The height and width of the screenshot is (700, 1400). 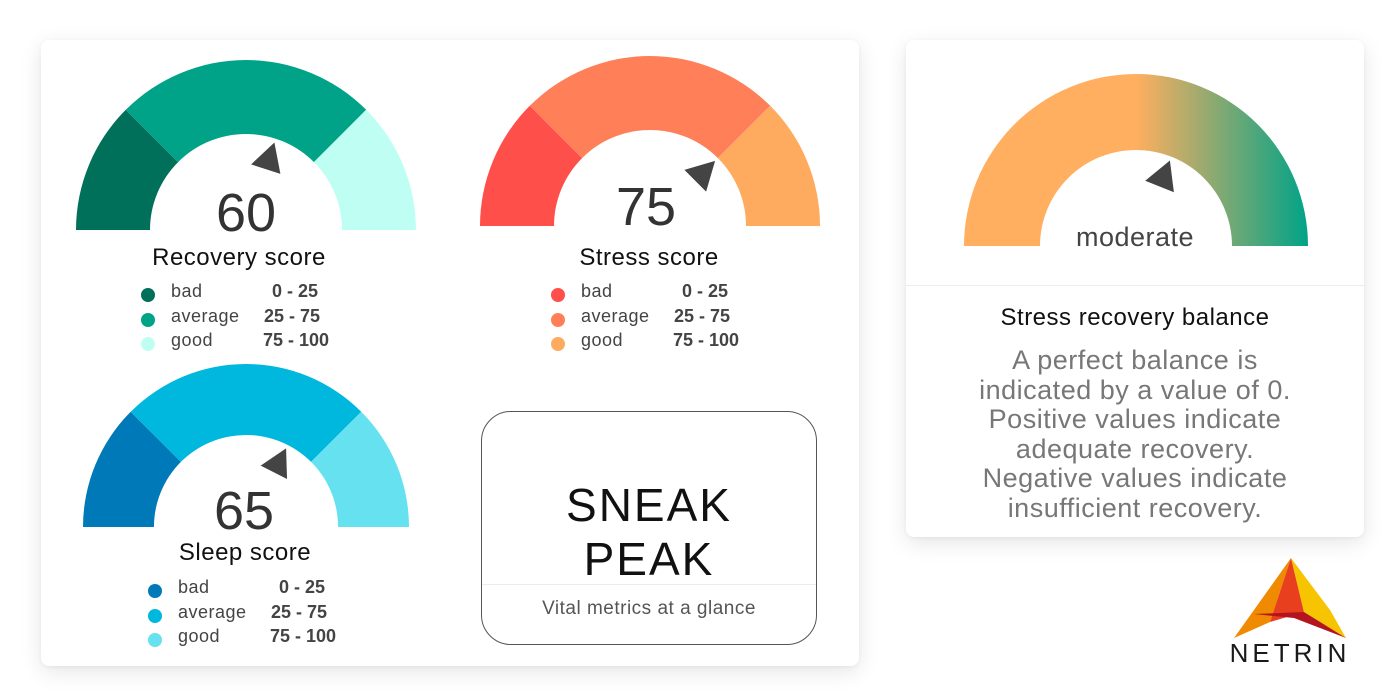 I want to click on stress-score-title: Stress score, so click(x=649, y=257).